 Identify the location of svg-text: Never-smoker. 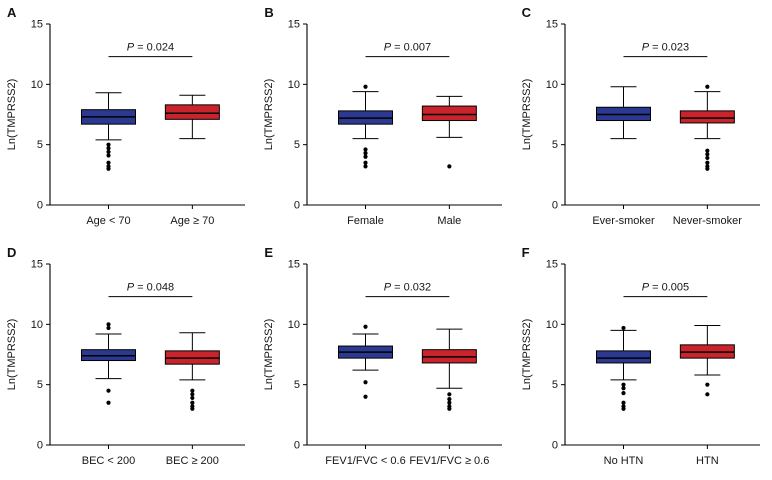
(706, 221).